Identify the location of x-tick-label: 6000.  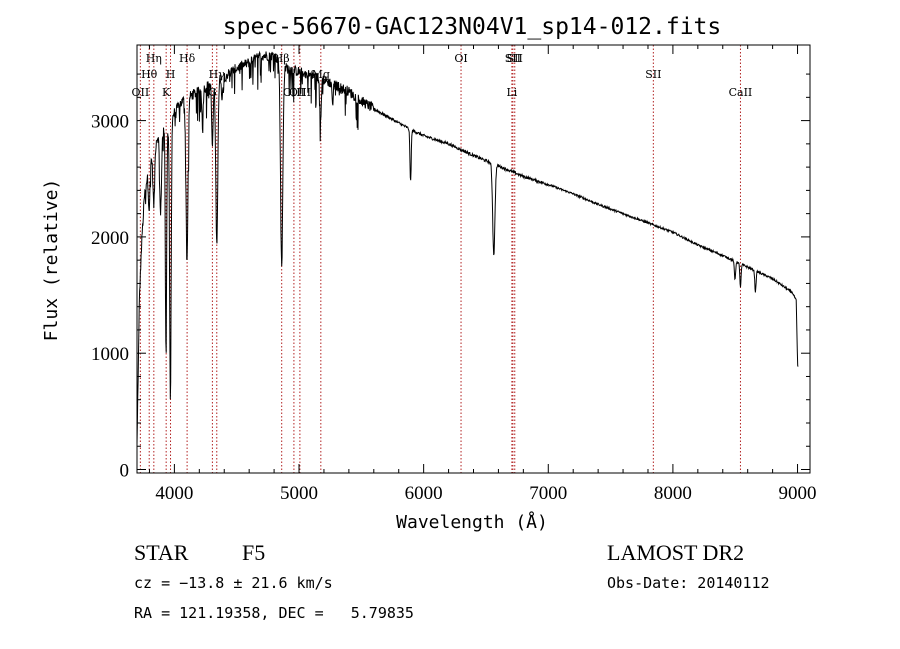
(424, 493).